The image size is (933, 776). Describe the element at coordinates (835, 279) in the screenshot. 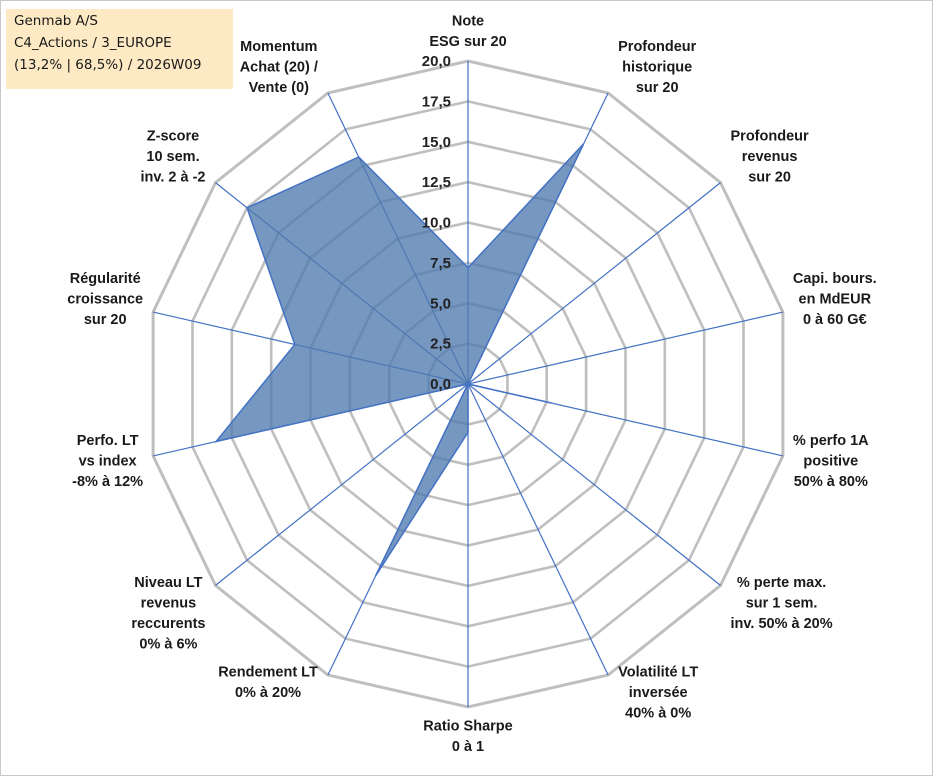

I see `axis-label-line: Capi. bours.` at that location.